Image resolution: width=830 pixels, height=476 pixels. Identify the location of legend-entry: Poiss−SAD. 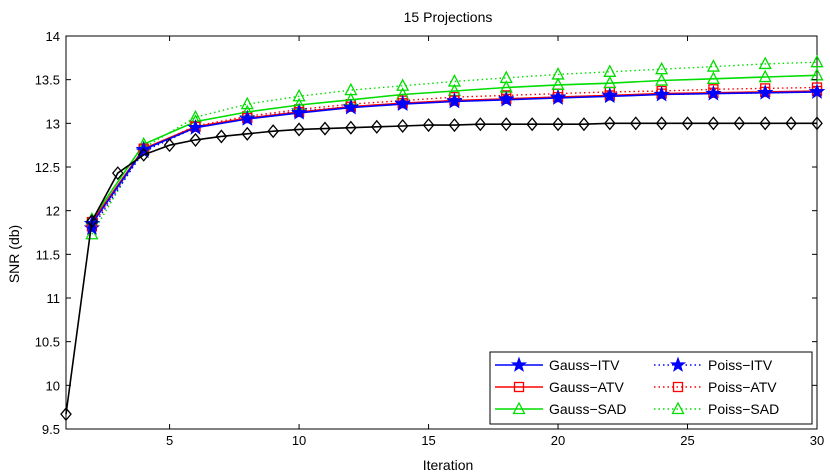
(716, 409).